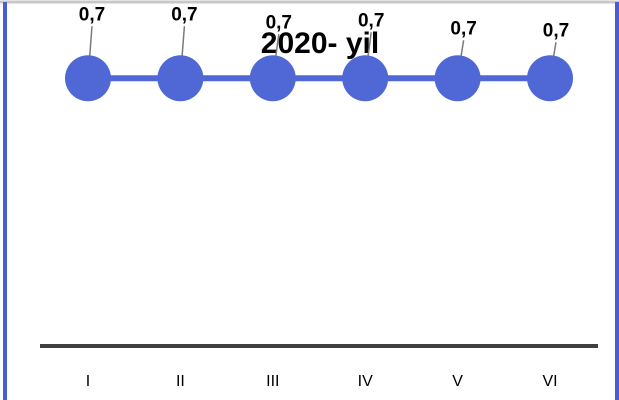  I want to click on x-tick-label: V, so click(457, 381).